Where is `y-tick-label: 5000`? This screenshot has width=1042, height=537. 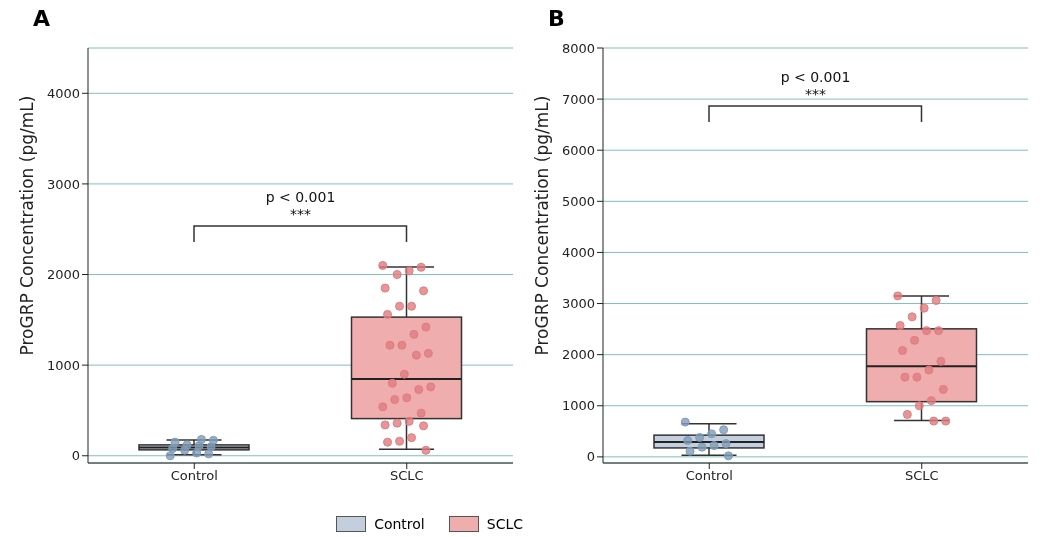 y-tick-label: 5000 is located at coordinates (578, 201).